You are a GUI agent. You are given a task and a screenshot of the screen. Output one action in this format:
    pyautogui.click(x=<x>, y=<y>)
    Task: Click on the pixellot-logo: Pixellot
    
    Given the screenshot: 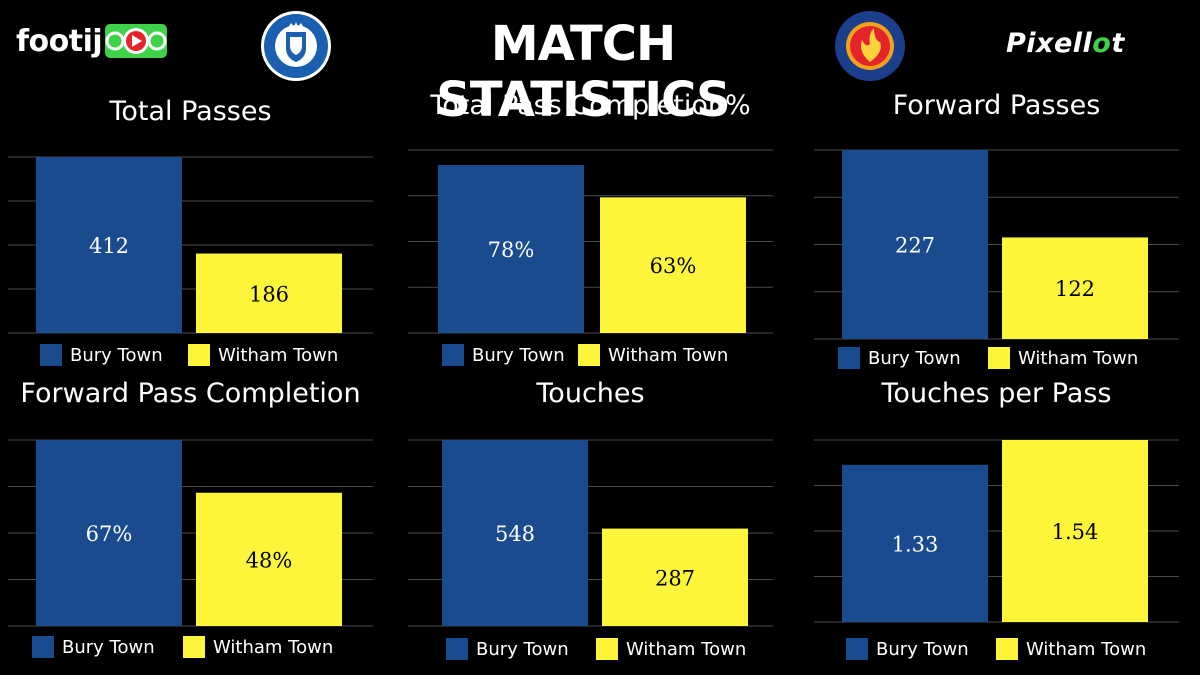 What is the action you would take?
    pyautogui.click(x=1065, y=43)
    